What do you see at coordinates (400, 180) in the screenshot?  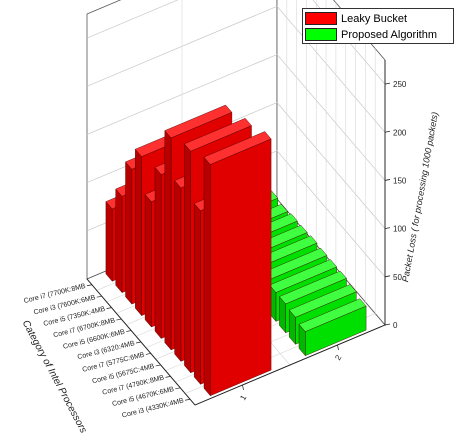 I see `z-tick-label: 150` at bounding box center [400, 180].